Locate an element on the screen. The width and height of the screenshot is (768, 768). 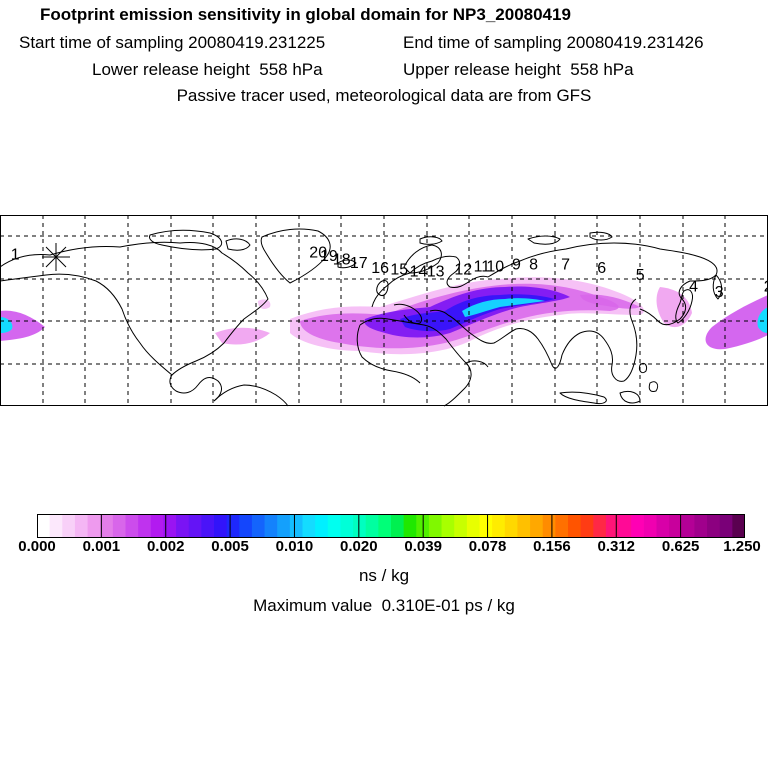
plume-west-edge is located at coordinates (22, 325).